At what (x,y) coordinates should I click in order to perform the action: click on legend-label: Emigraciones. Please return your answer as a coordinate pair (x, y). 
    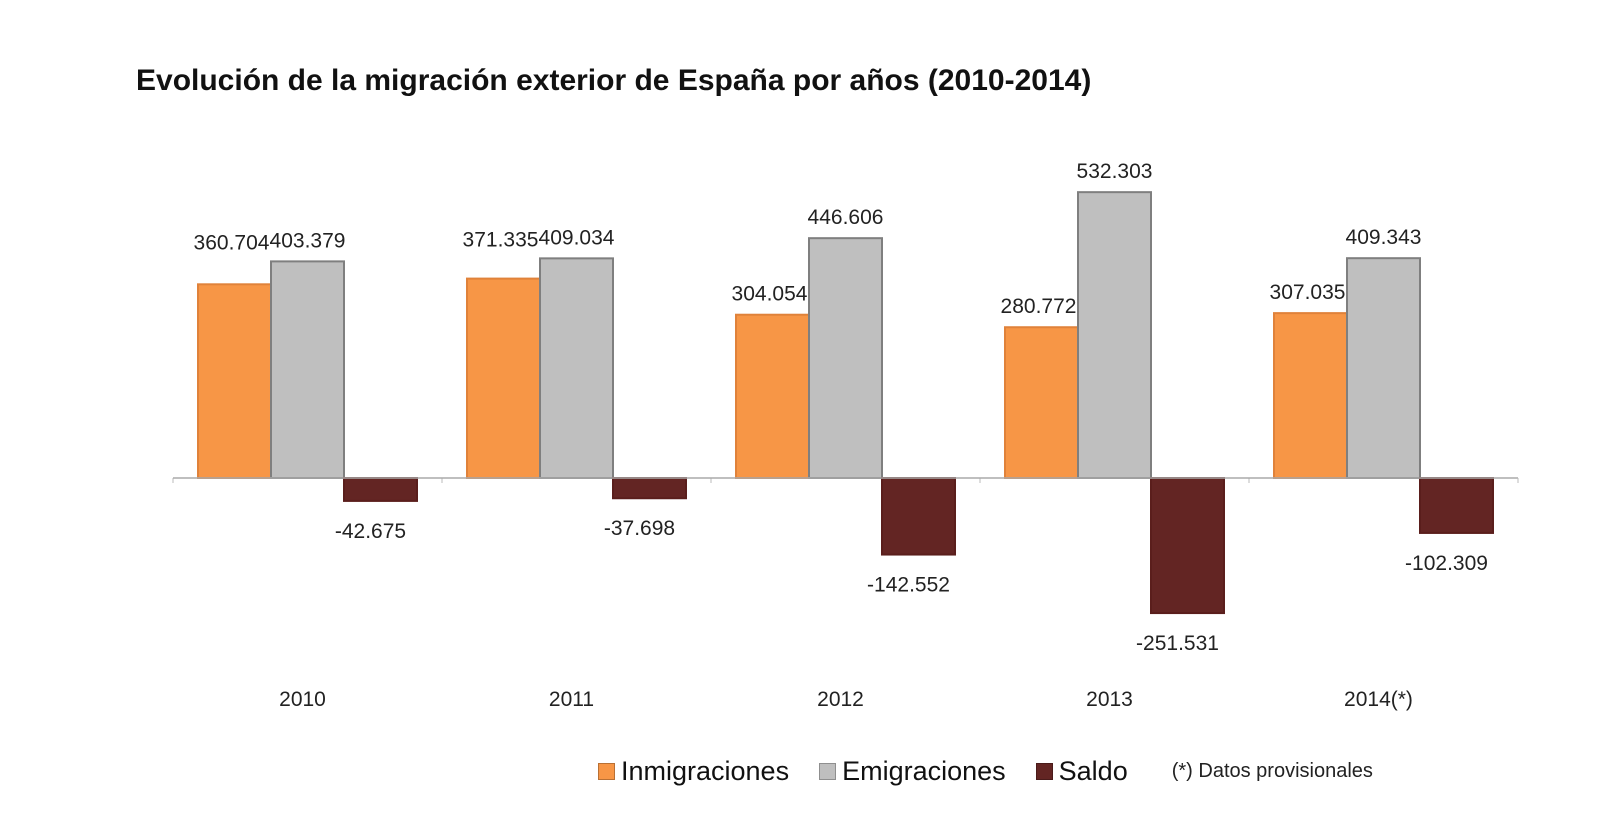
    Looking at the image, I should click on (924, 771).